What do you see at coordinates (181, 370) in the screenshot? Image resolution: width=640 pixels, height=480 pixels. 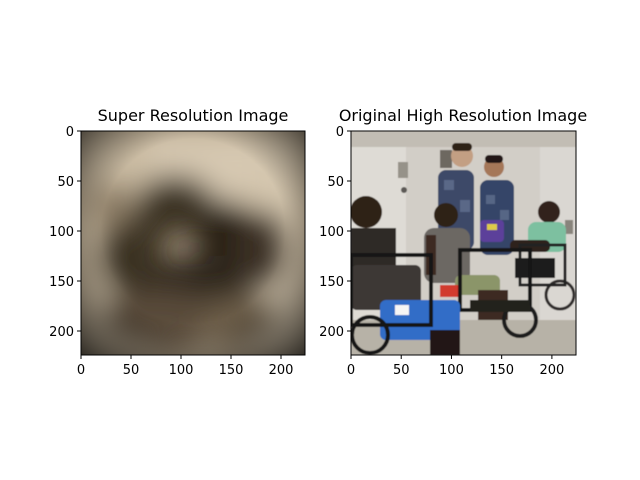 I see `left-xtick-label: 100` at bounding box center [181, 370].